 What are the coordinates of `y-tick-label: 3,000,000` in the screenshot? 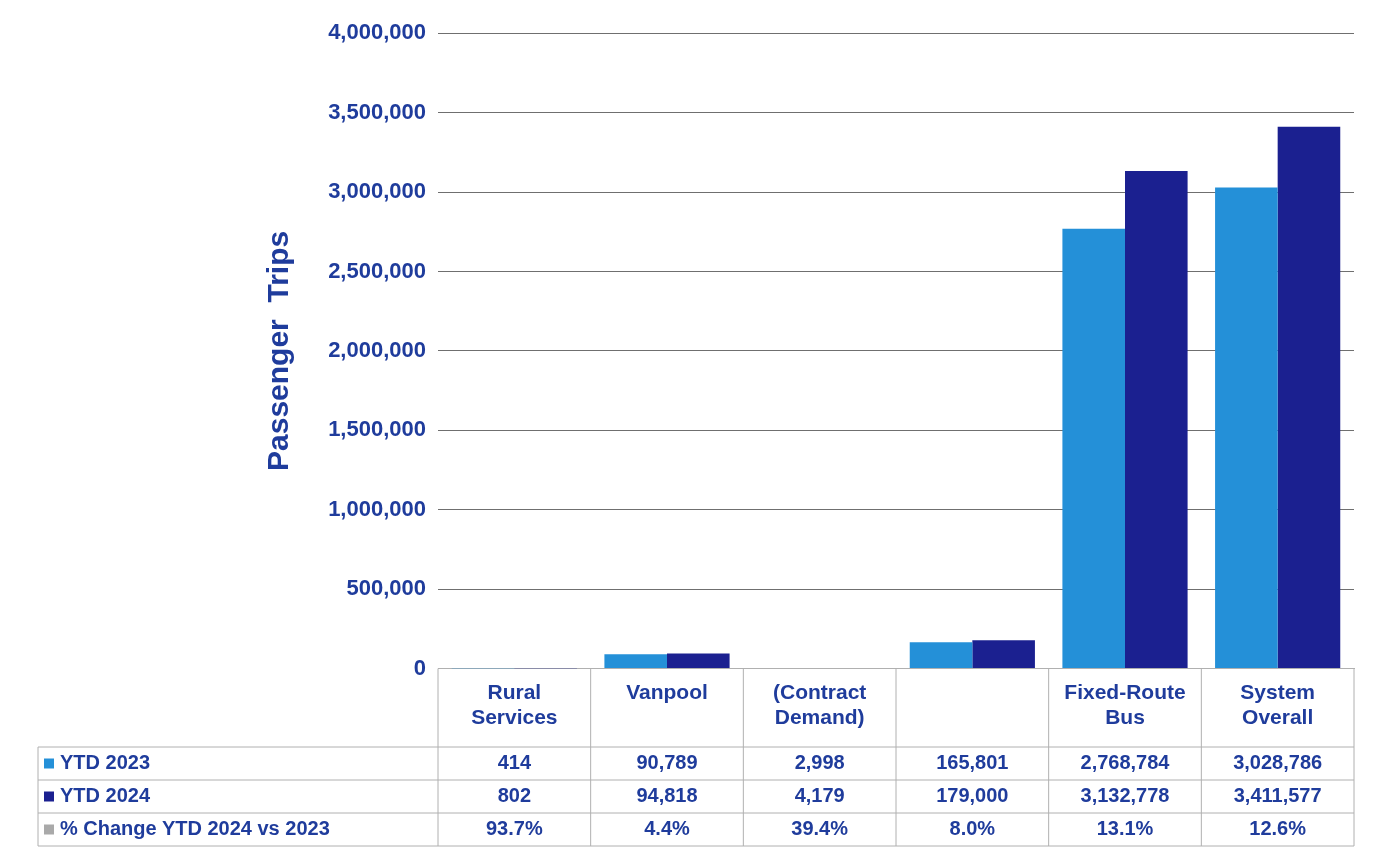 It's located at (377, 191).